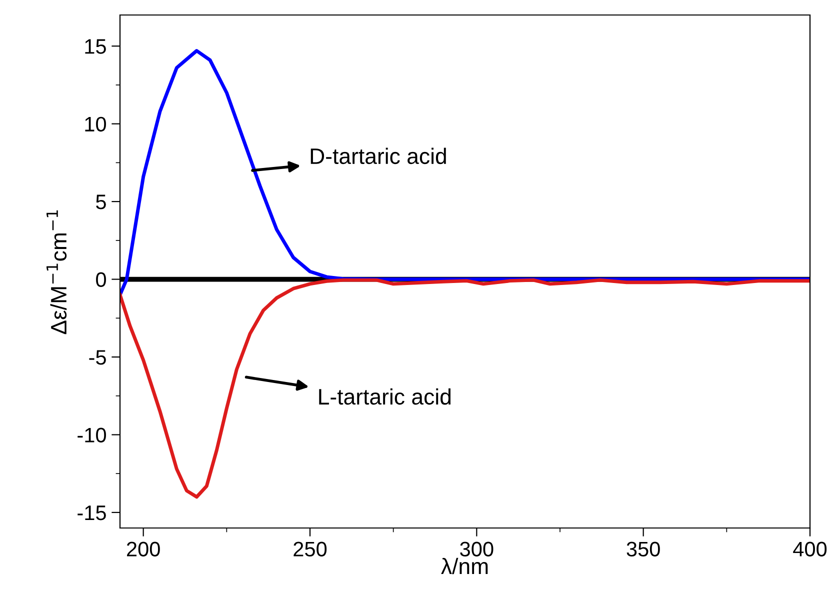 The width and height of the screenshot is (840, 590). Describe the element at coordinates (464, 566) in the screenshot. I see `x-axis-title: λ/nm` at that location.